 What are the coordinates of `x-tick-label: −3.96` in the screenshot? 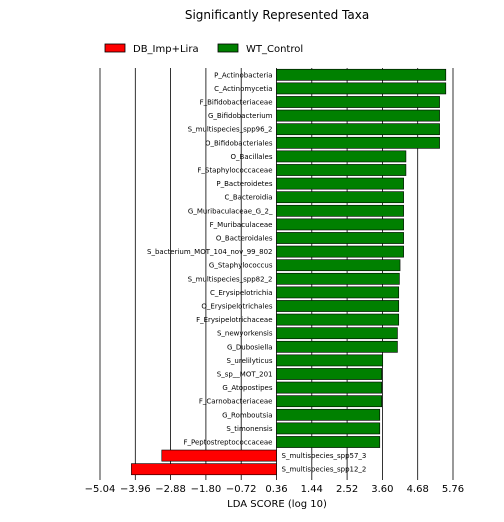 It's located at (135, 489).